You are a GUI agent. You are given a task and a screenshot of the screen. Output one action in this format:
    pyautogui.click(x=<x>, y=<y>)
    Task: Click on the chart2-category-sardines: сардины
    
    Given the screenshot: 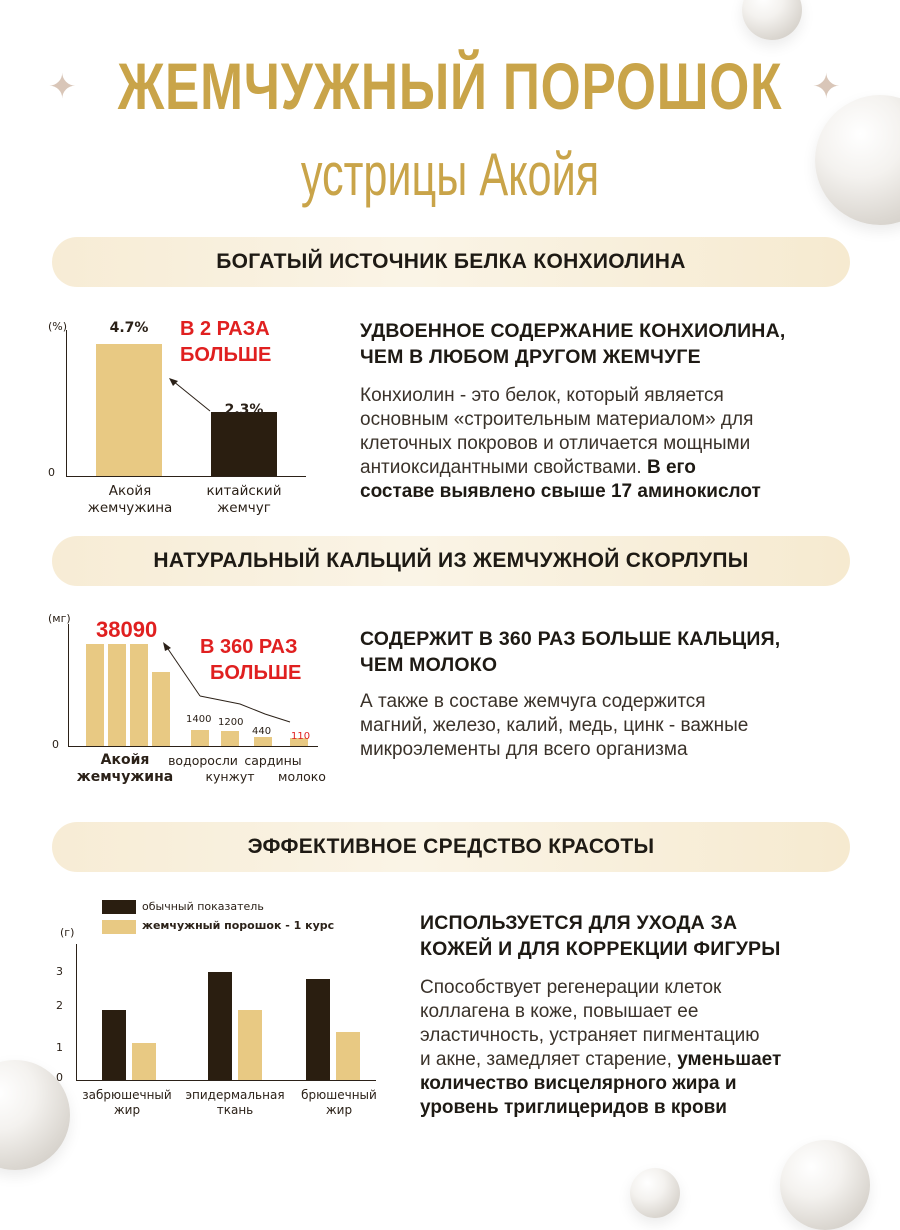 What is the action you would take?
    pyautogui.click(x=273, y=760)
    